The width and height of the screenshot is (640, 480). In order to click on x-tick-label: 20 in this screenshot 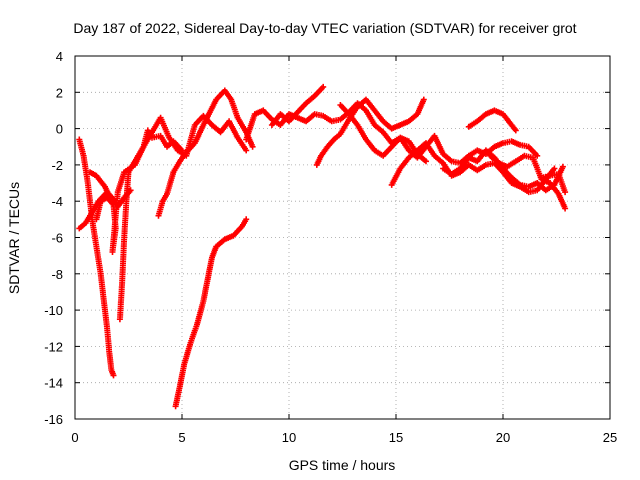, I will do `click(503, 437)`.